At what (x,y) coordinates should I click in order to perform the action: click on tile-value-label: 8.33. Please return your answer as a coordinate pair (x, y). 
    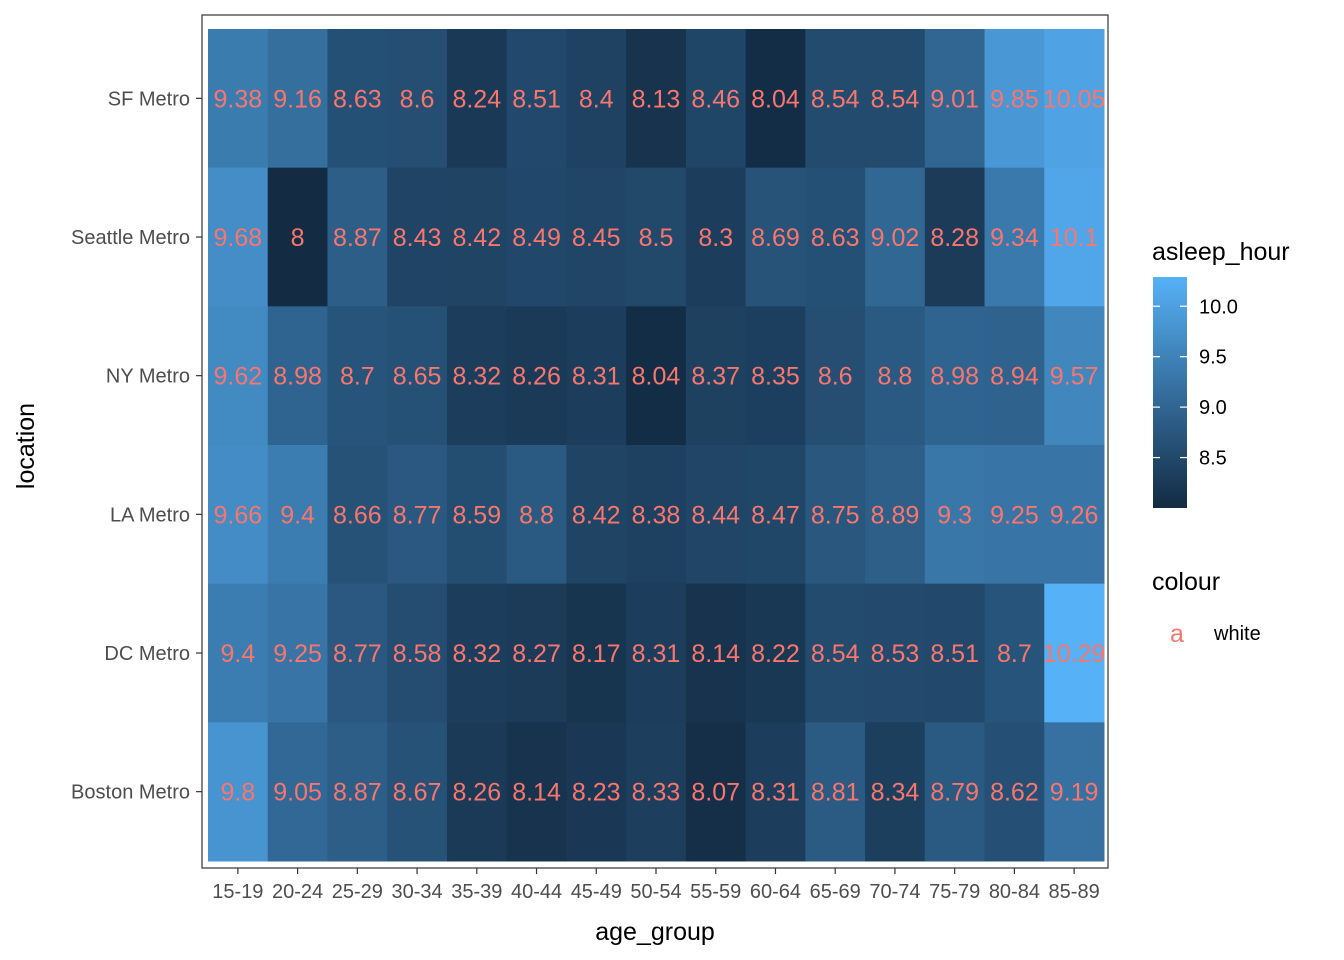
    Looking at the image, I should click on (656, 793).